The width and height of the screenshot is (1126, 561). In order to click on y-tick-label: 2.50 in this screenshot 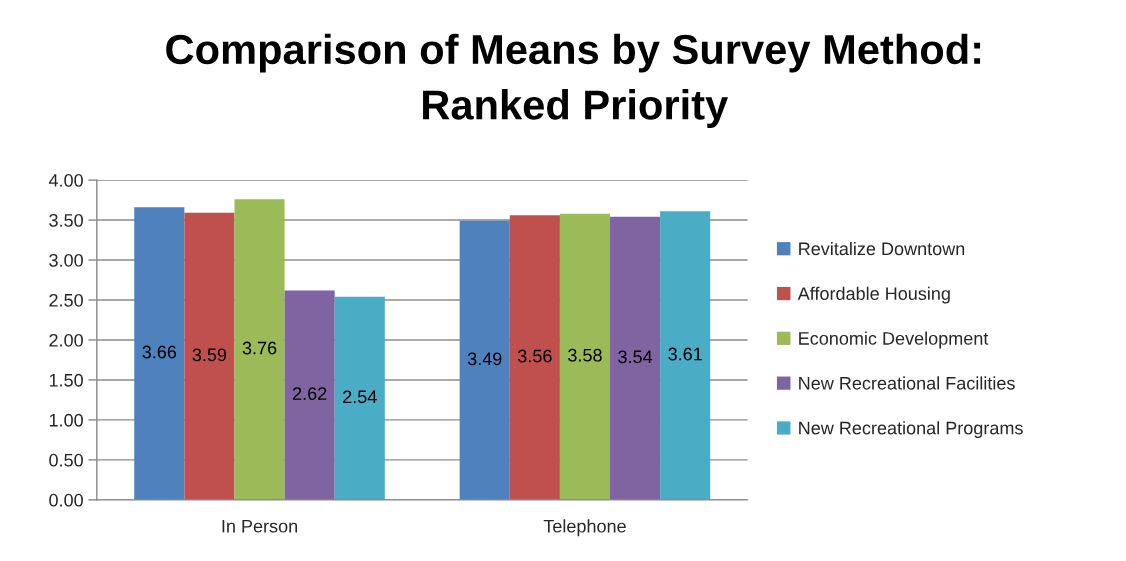, I will do `click(66, 300)`.